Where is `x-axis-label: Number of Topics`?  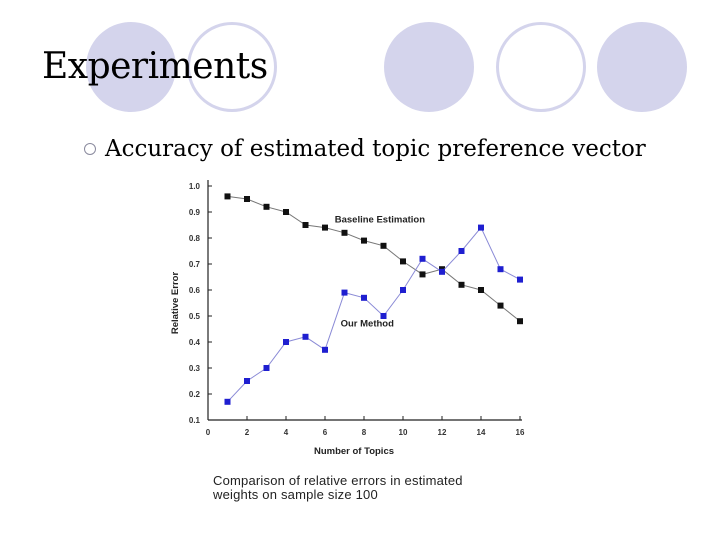 x-axis-label: Number of Topics is located at coordinates (354, 451).